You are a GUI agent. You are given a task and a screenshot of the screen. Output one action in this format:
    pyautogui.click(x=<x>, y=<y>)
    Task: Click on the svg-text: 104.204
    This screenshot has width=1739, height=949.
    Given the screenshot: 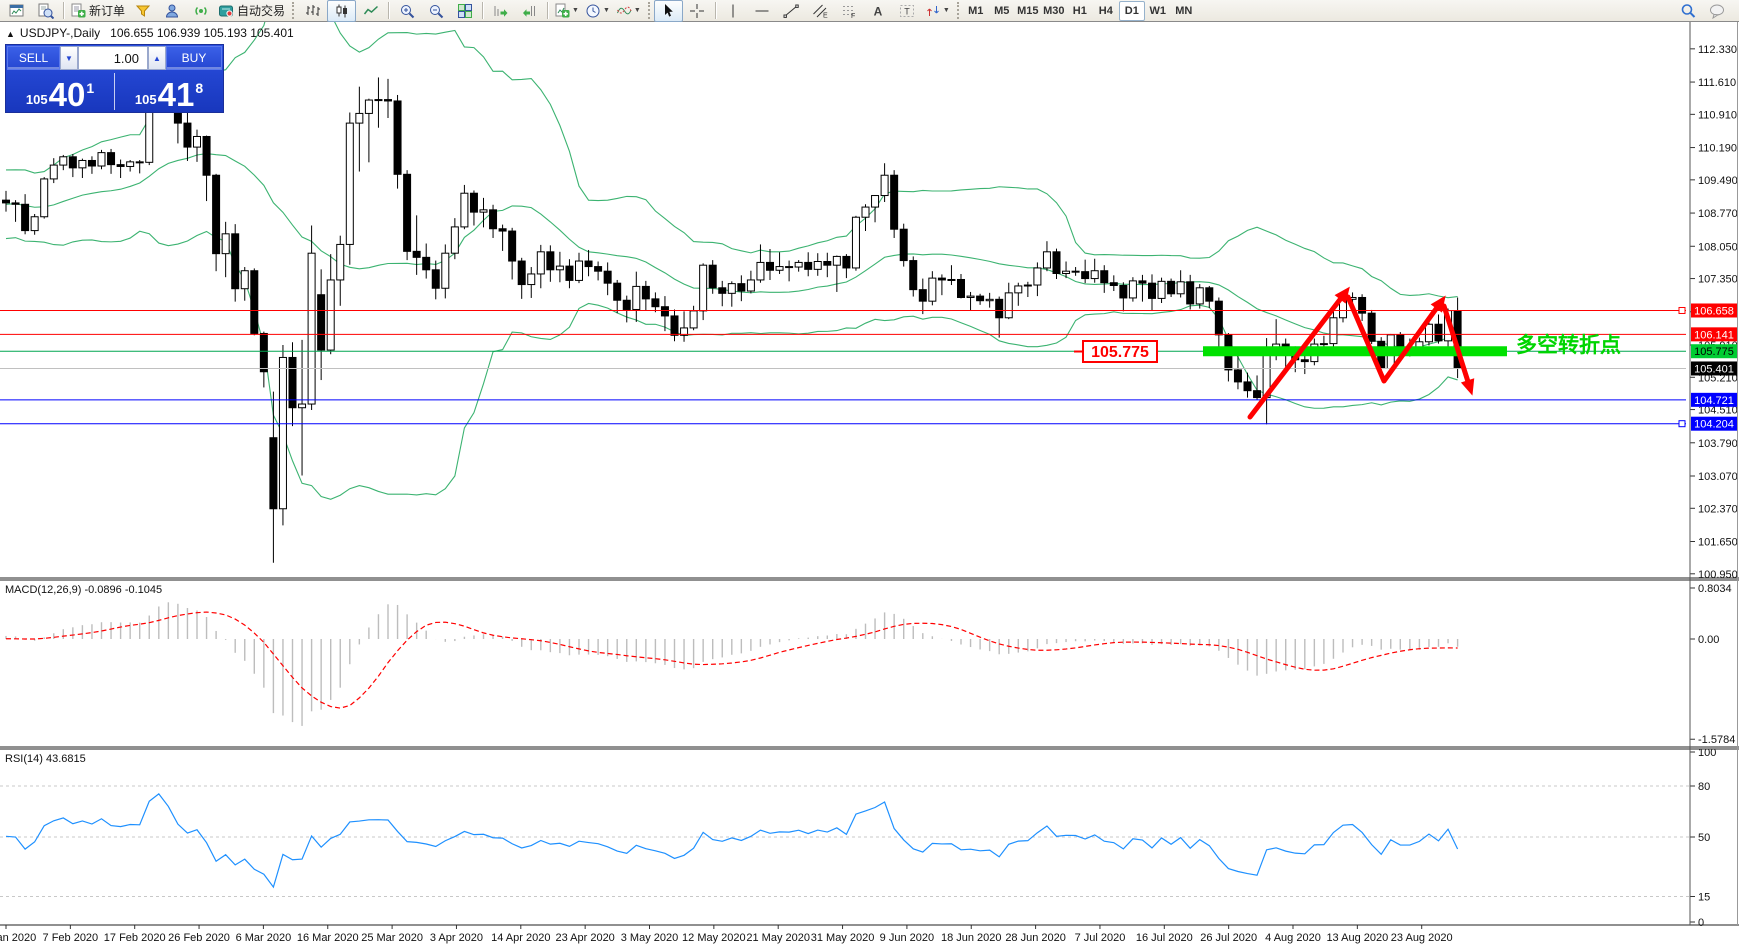 What is the action you would take?
    pyautogui.click(x=1714, y=425)
    